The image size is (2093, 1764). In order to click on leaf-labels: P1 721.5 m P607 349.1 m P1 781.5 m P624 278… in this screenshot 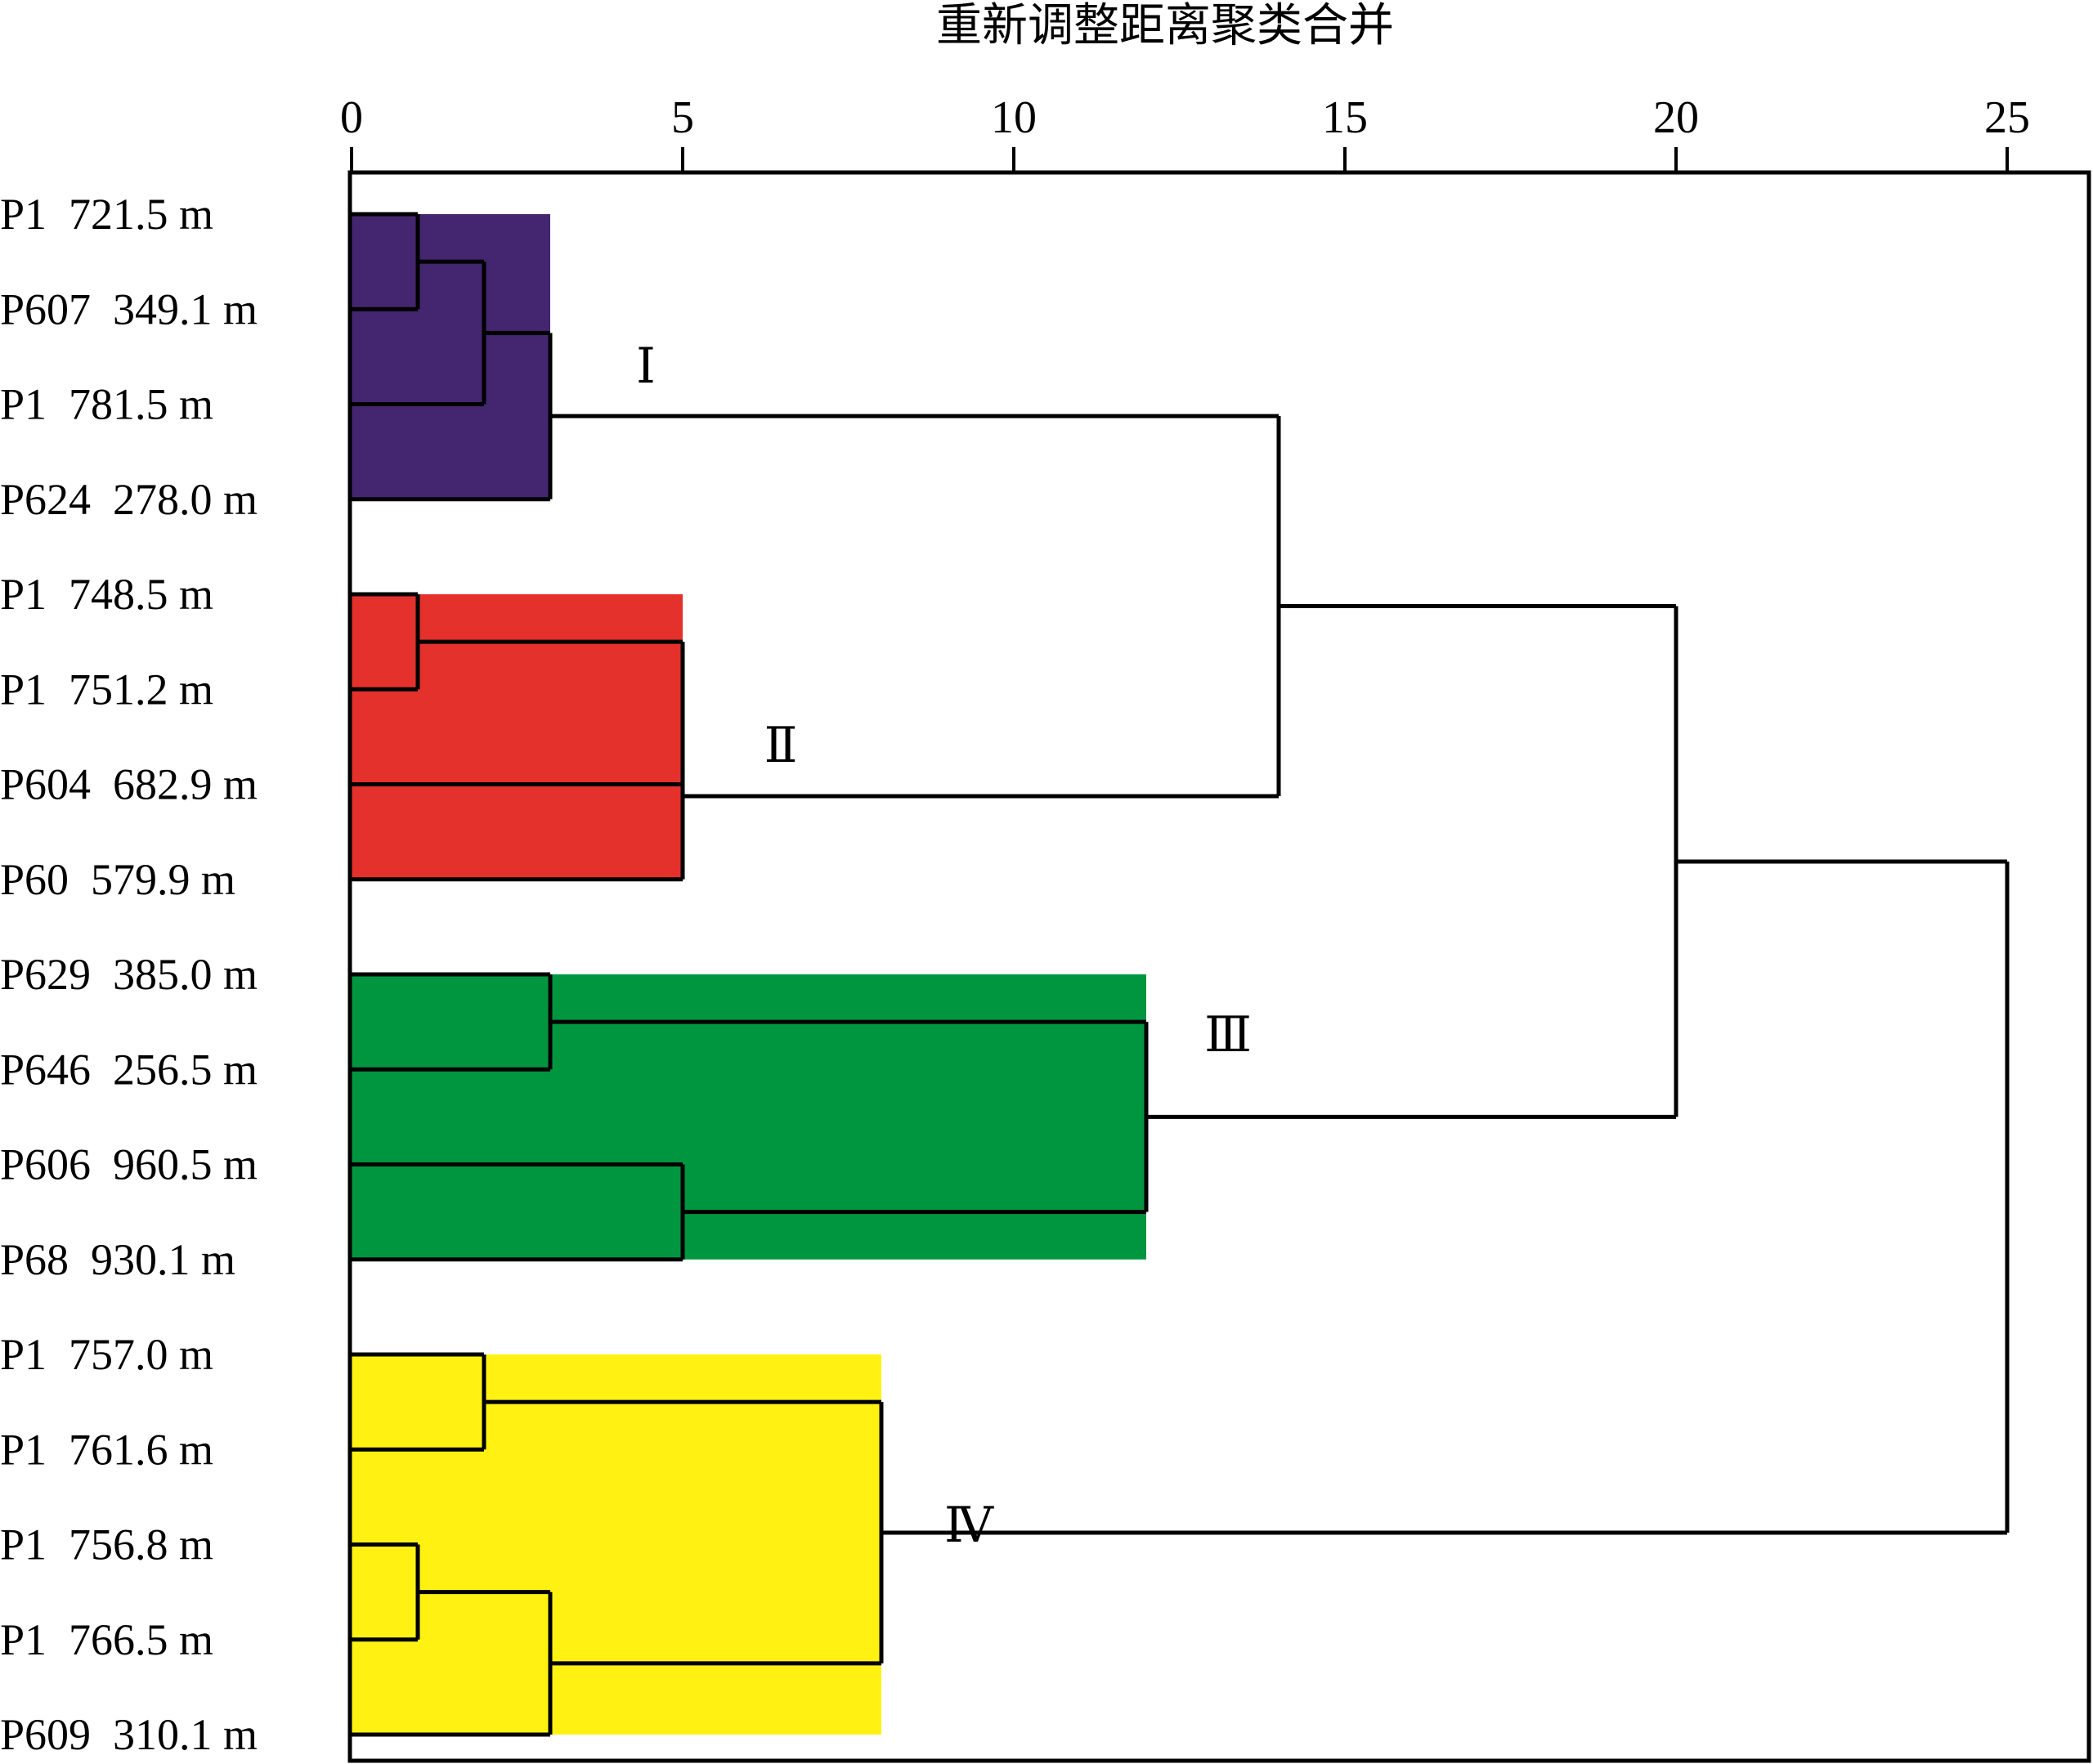, I will do `click(129, 975)`.